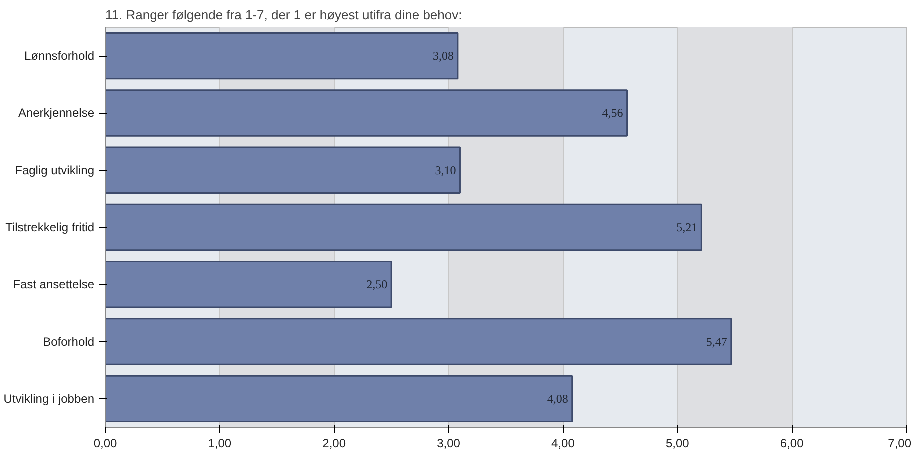 This screenshot has height=459, width=921. What do you see at coordinates (55, 170) in the screenshot?
I see `y-tick-label: Faglig utvikling` at bounding box center [55, 170].